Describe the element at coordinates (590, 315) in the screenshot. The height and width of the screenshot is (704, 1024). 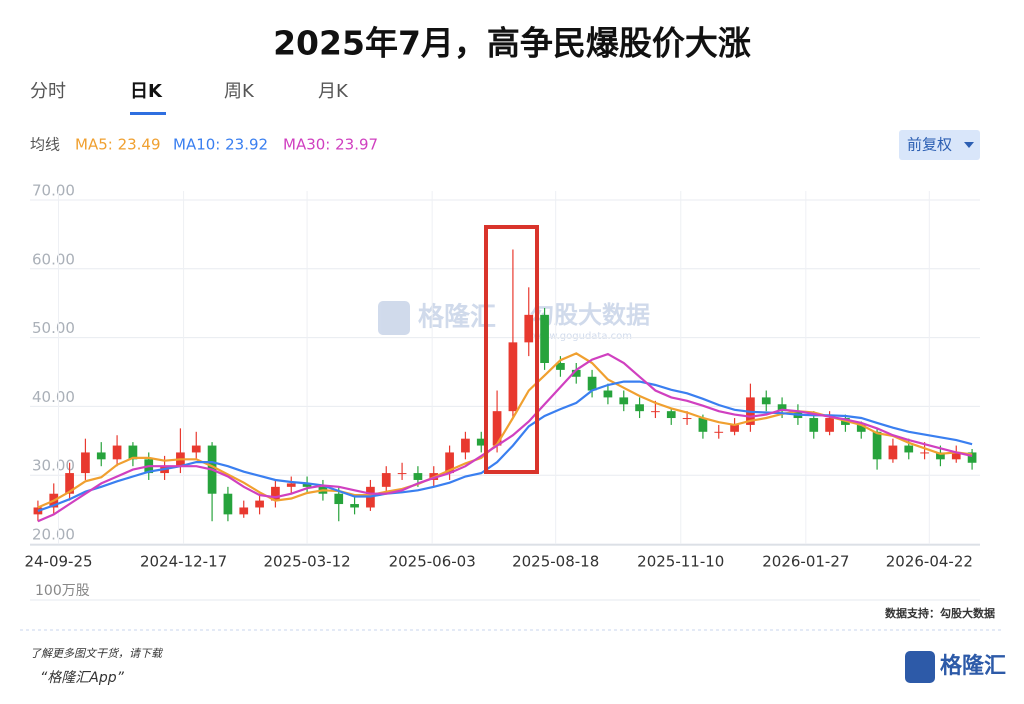
I see `watermark-site: 勾股大数据` at that location.